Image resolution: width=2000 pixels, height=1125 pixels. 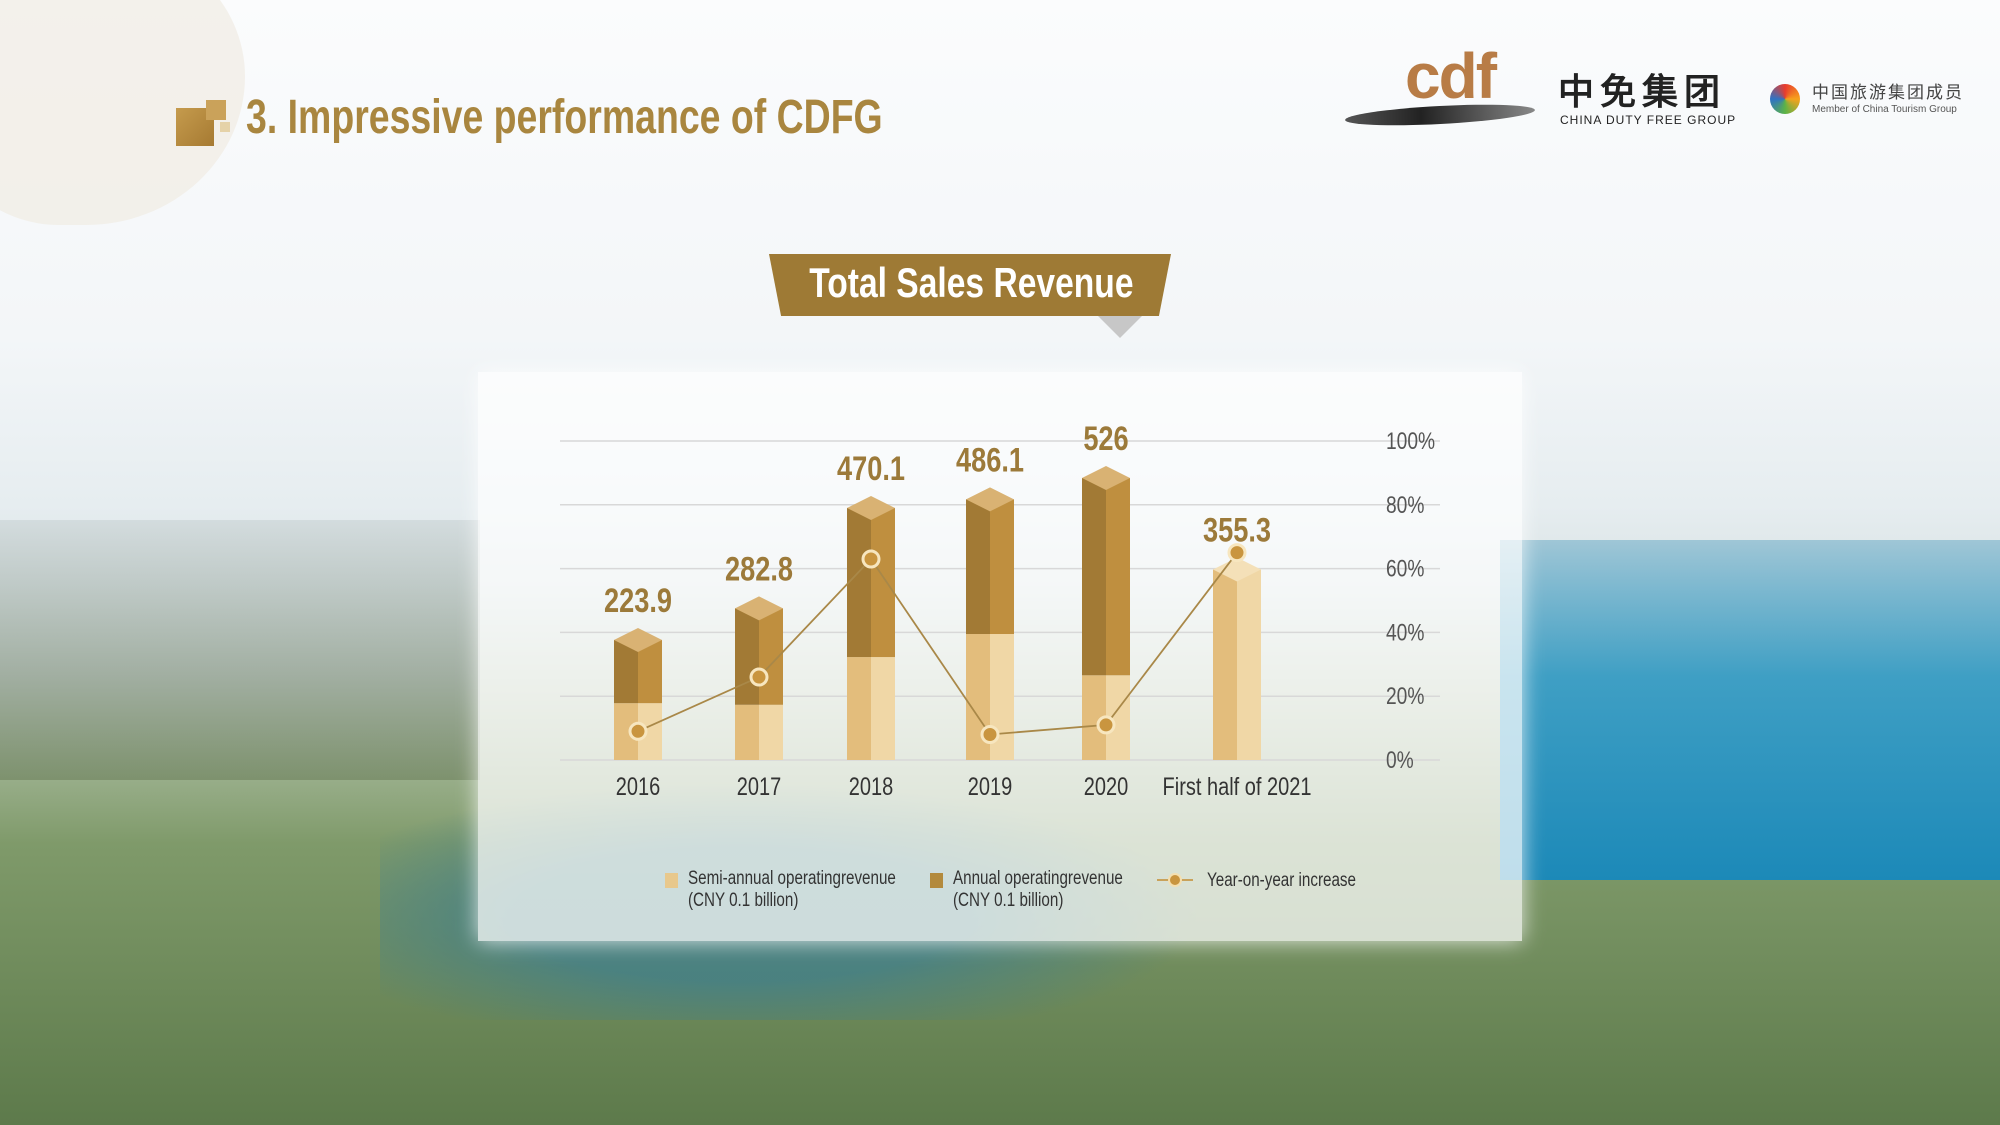 I want to click on legend-text: Semi-annual operatingrevenue, so click(x=792, y=878).